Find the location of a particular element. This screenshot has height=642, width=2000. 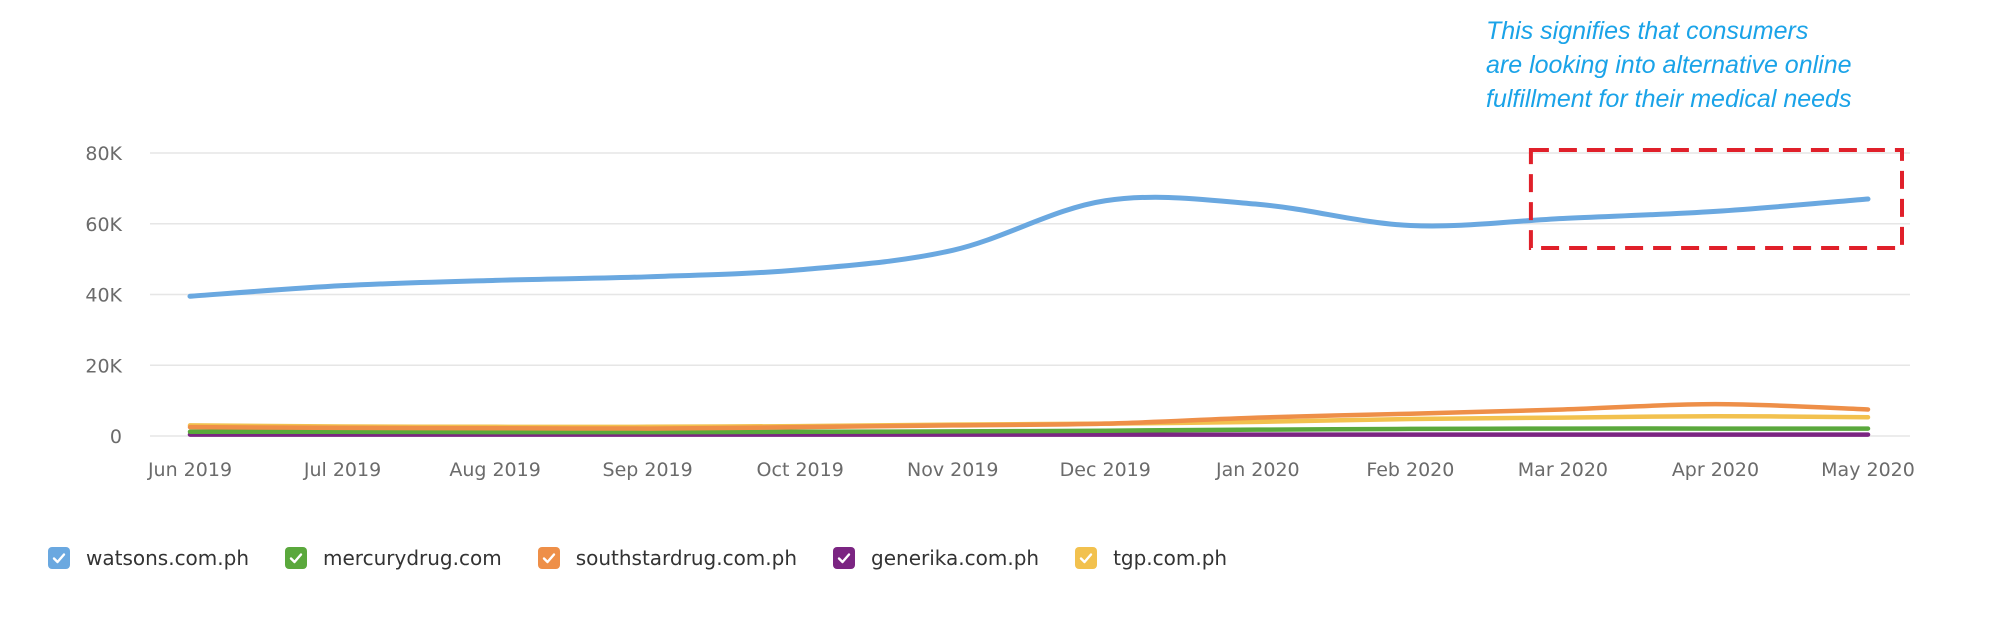

x-tick-label: Sep 2019 is located at coordinates (648, 470).